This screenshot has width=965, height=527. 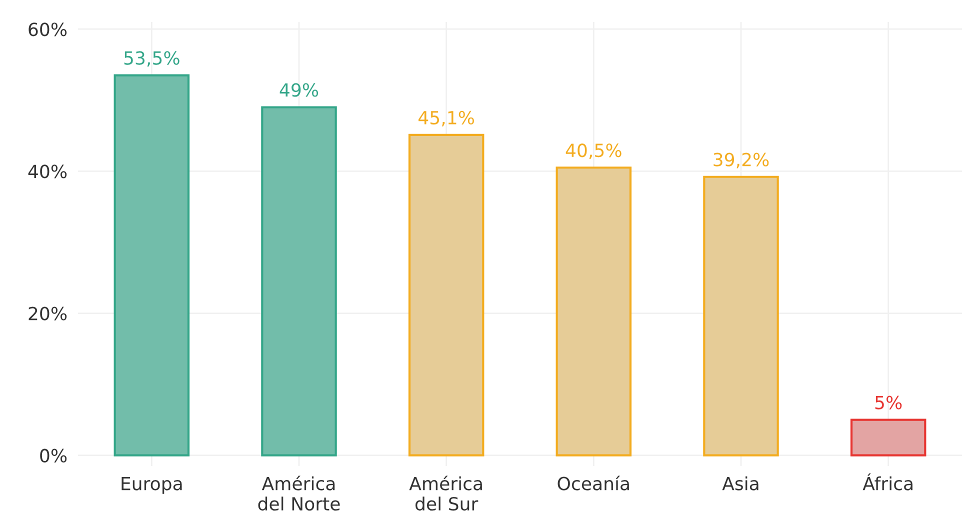 What do you see at coordinates (47, 29) in the screenshot?
I see `y-tick-label: 60%` at bounding box center [47, 29].